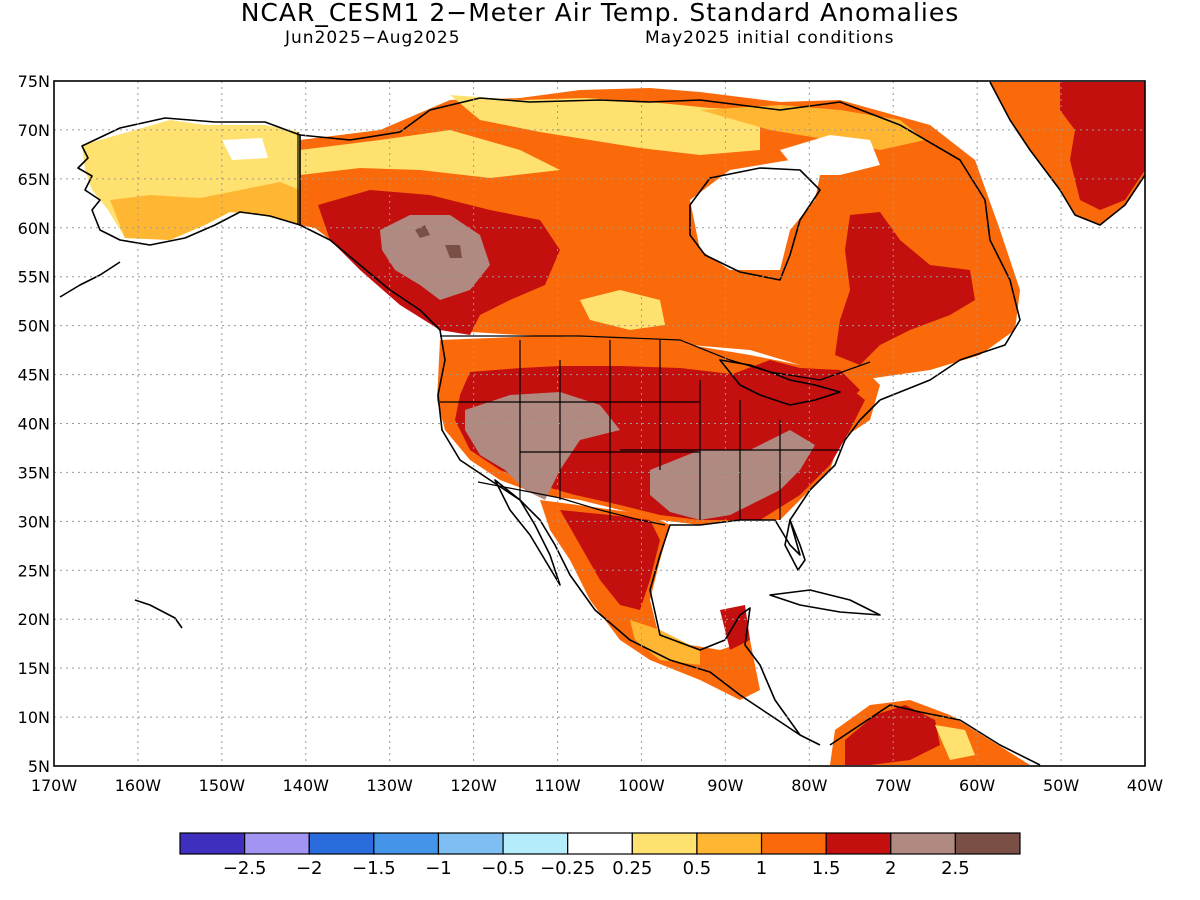  I want to click on lon-label: 140W, so click(306, 785).